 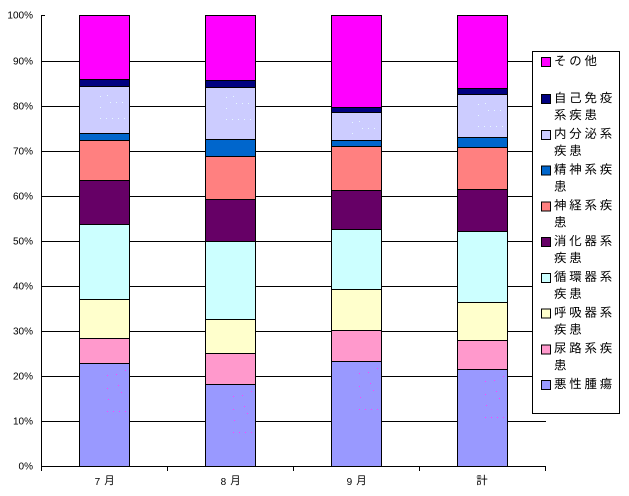 What do you see at coordinates (224, 482) in the screenshot?
I see `svg-text: 8` at bounding box center [224, 482].